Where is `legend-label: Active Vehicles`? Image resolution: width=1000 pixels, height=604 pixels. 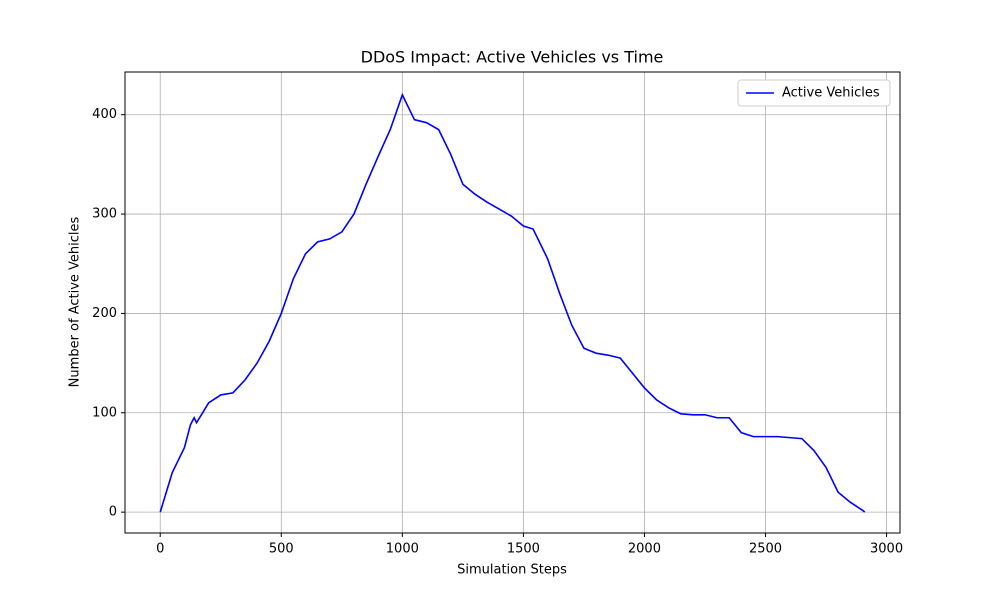 legend-label: Active Vehicles is located at coordinates (831, 93).